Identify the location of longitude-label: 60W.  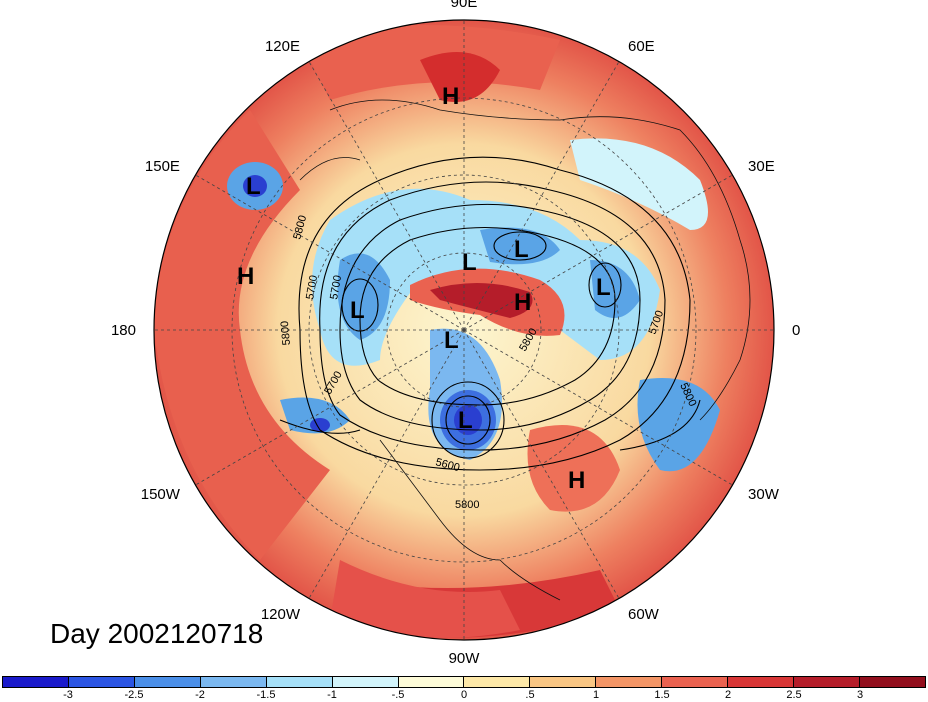
(644, 614).